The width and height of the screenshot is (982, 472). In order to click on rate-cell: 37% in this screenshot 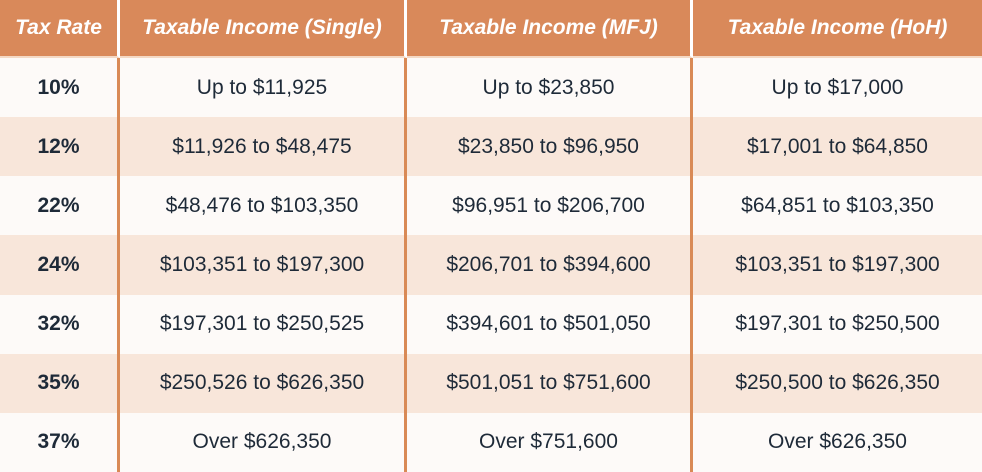, I will do `click(60, 442)`.